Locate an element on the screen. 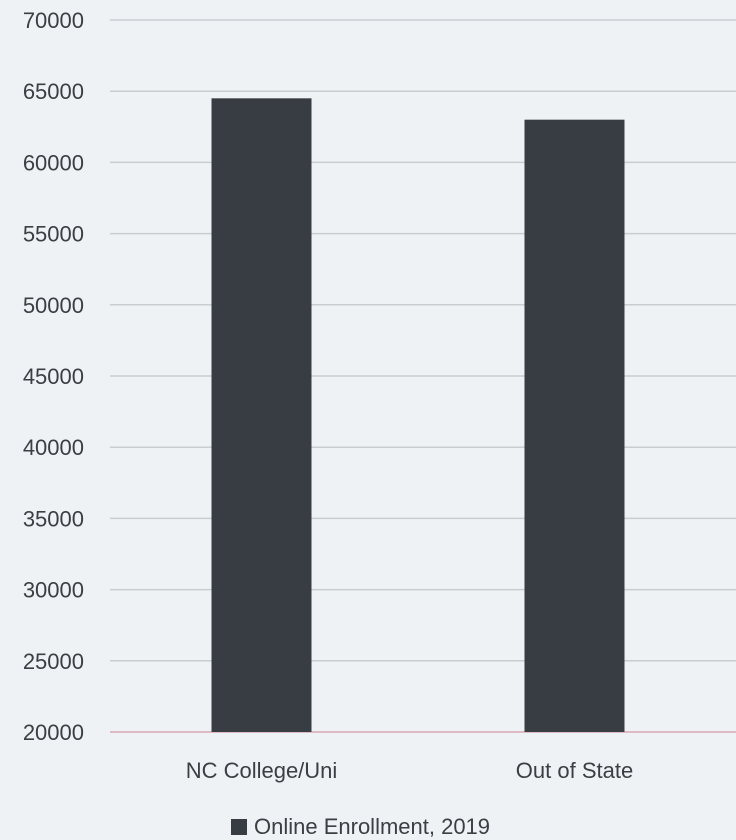 The height and width of the screenshot is (840, 736). y-tick-label: 65000 is located at coordinates (53, 91).